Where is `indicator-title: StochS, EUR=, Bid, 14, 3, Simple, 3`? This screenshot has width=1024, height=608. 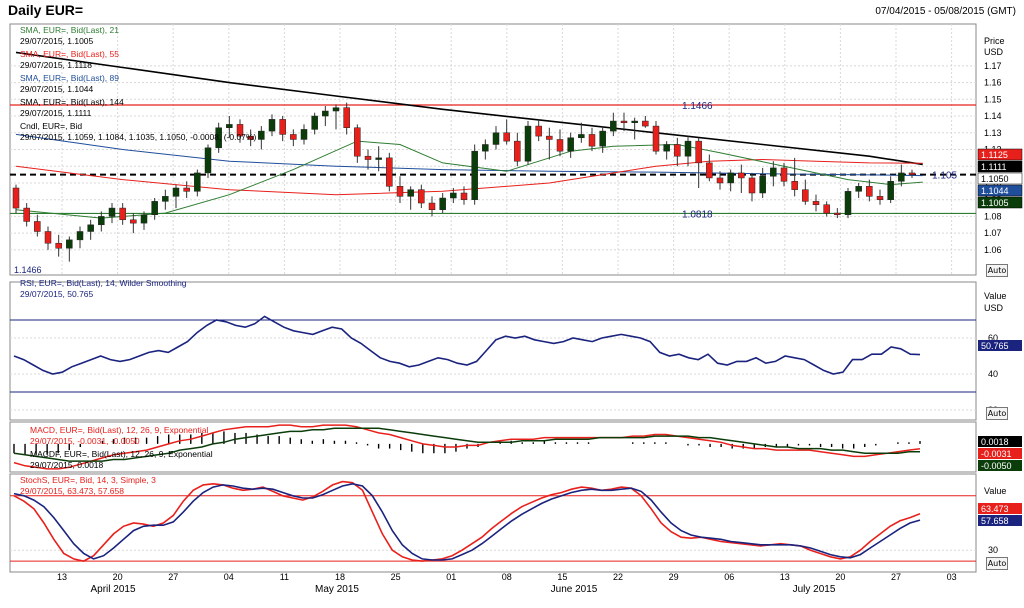
indicator-title: StochS, EUR=, Bid, 14, 3, Simple, 3 is located at coordinates (88, 480).